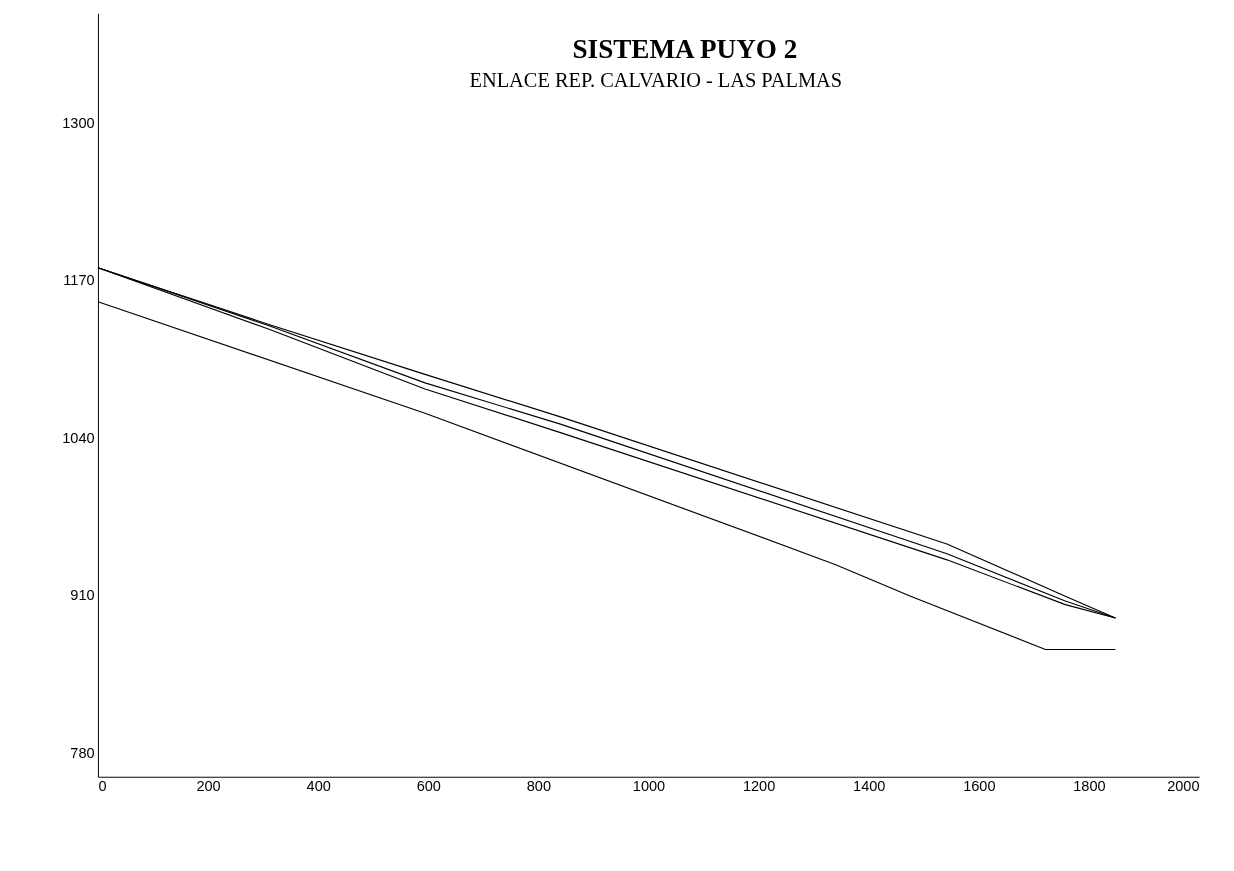  What do you see at coordinates (82, 752) in the screenshot?
I see `y-tick-label: 780` at bounding box center [82, 752].